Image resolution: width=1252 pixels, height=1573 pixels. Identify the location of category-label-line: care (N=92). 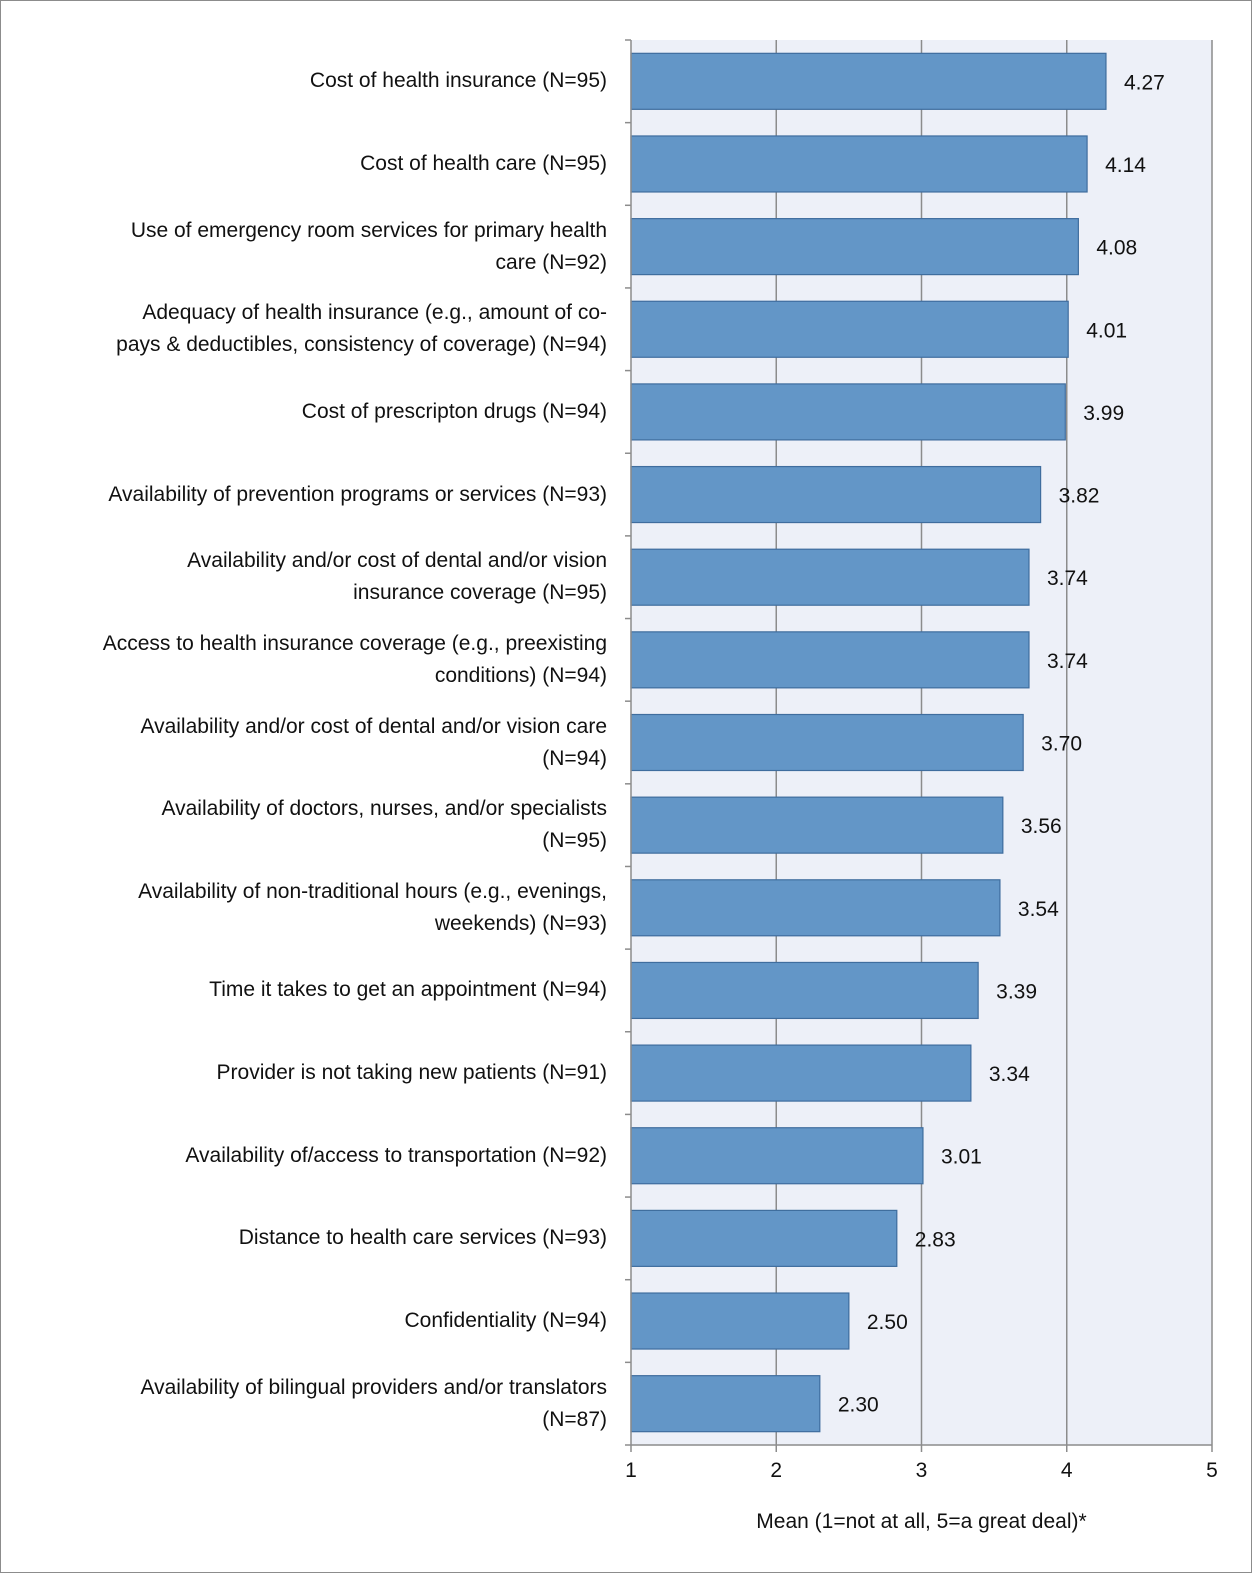
(551, 262).